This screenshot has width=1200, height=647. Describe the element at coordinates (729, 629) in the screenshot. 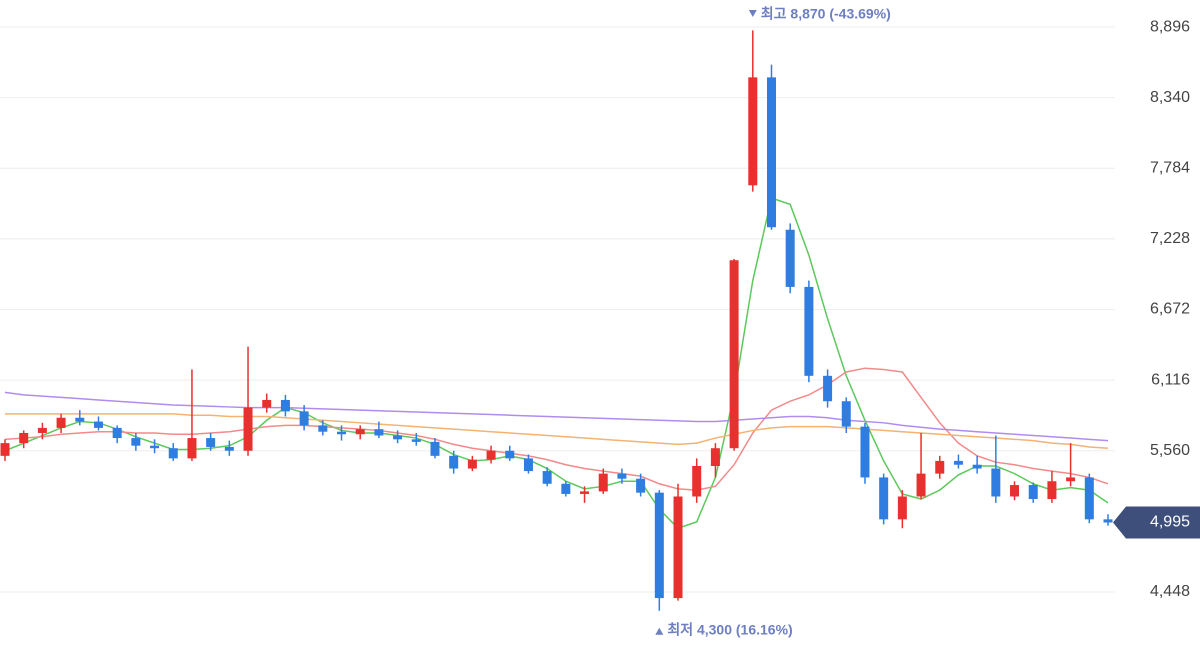

I see `low-annotation: 최저 4,300 (16.16%)` at that location.